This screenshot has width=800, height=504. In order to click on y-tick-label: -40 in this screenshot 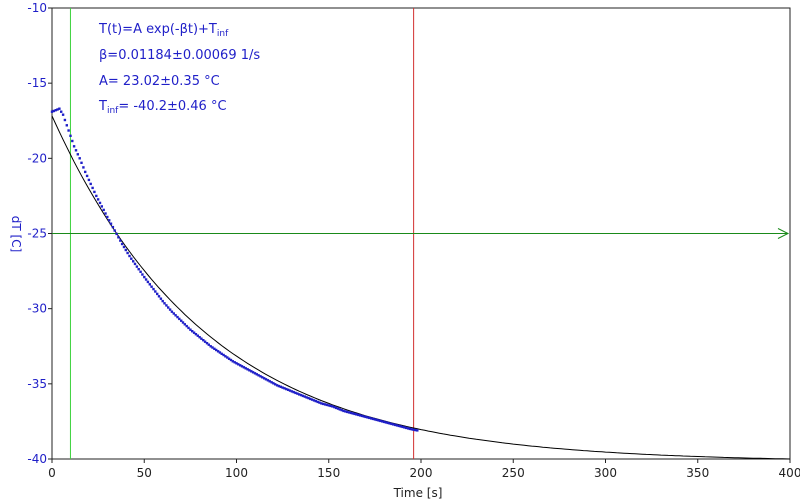, I will do `click(37, 459)`.